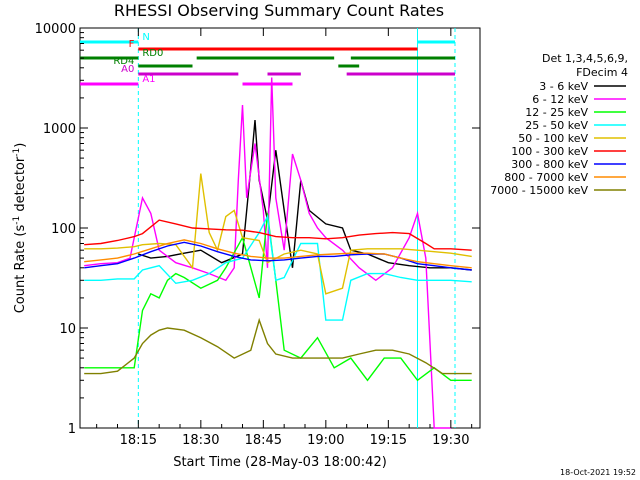 The height and width of the screenshot is (480, 640). I want to click on y-axis-label-c: ), so click(20, 145).